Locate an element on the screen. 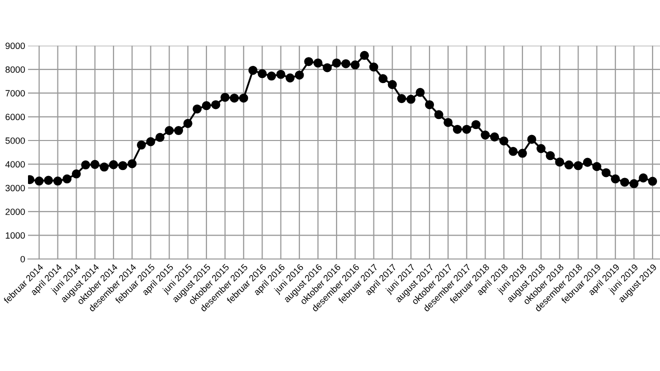 The height and width of the screenshot is (371, 660). y-tick-label: 1000 is located at coordinates (15, 235).